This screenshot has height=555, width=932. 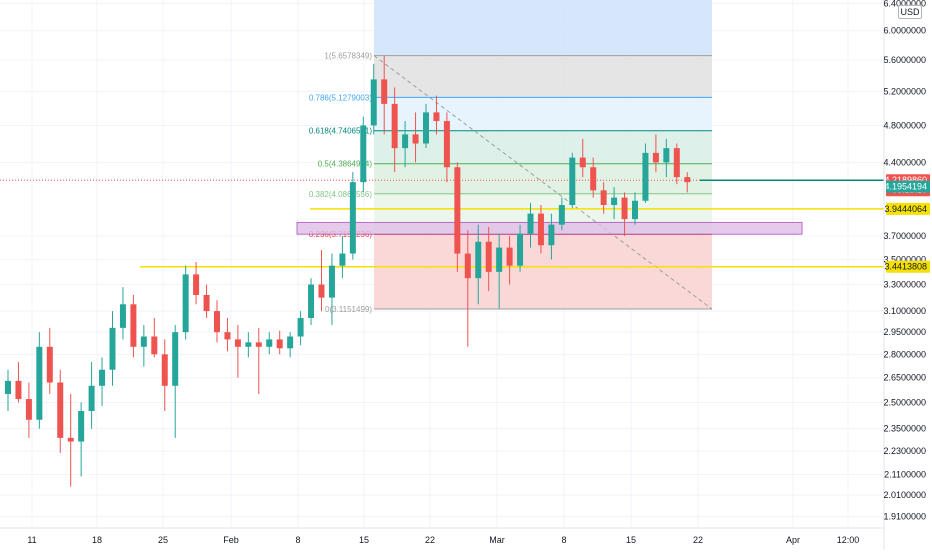 I want to click on close-price-tag: 4.1954194, so click(x=905, y=187).